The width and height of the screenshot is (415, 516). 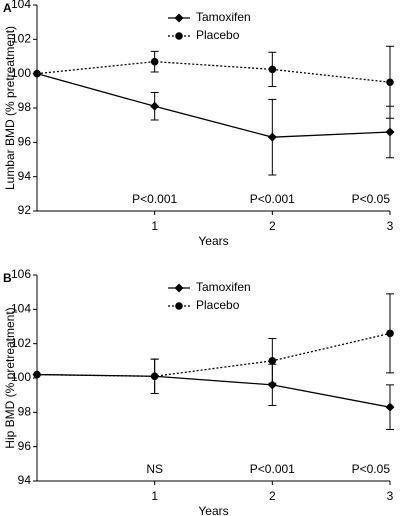 What do you see at coordinates (10, 377) in the screenshot?
I see `y-axis-label: Hip BMD (% pretreatment)` at bounding box center [10, 377].